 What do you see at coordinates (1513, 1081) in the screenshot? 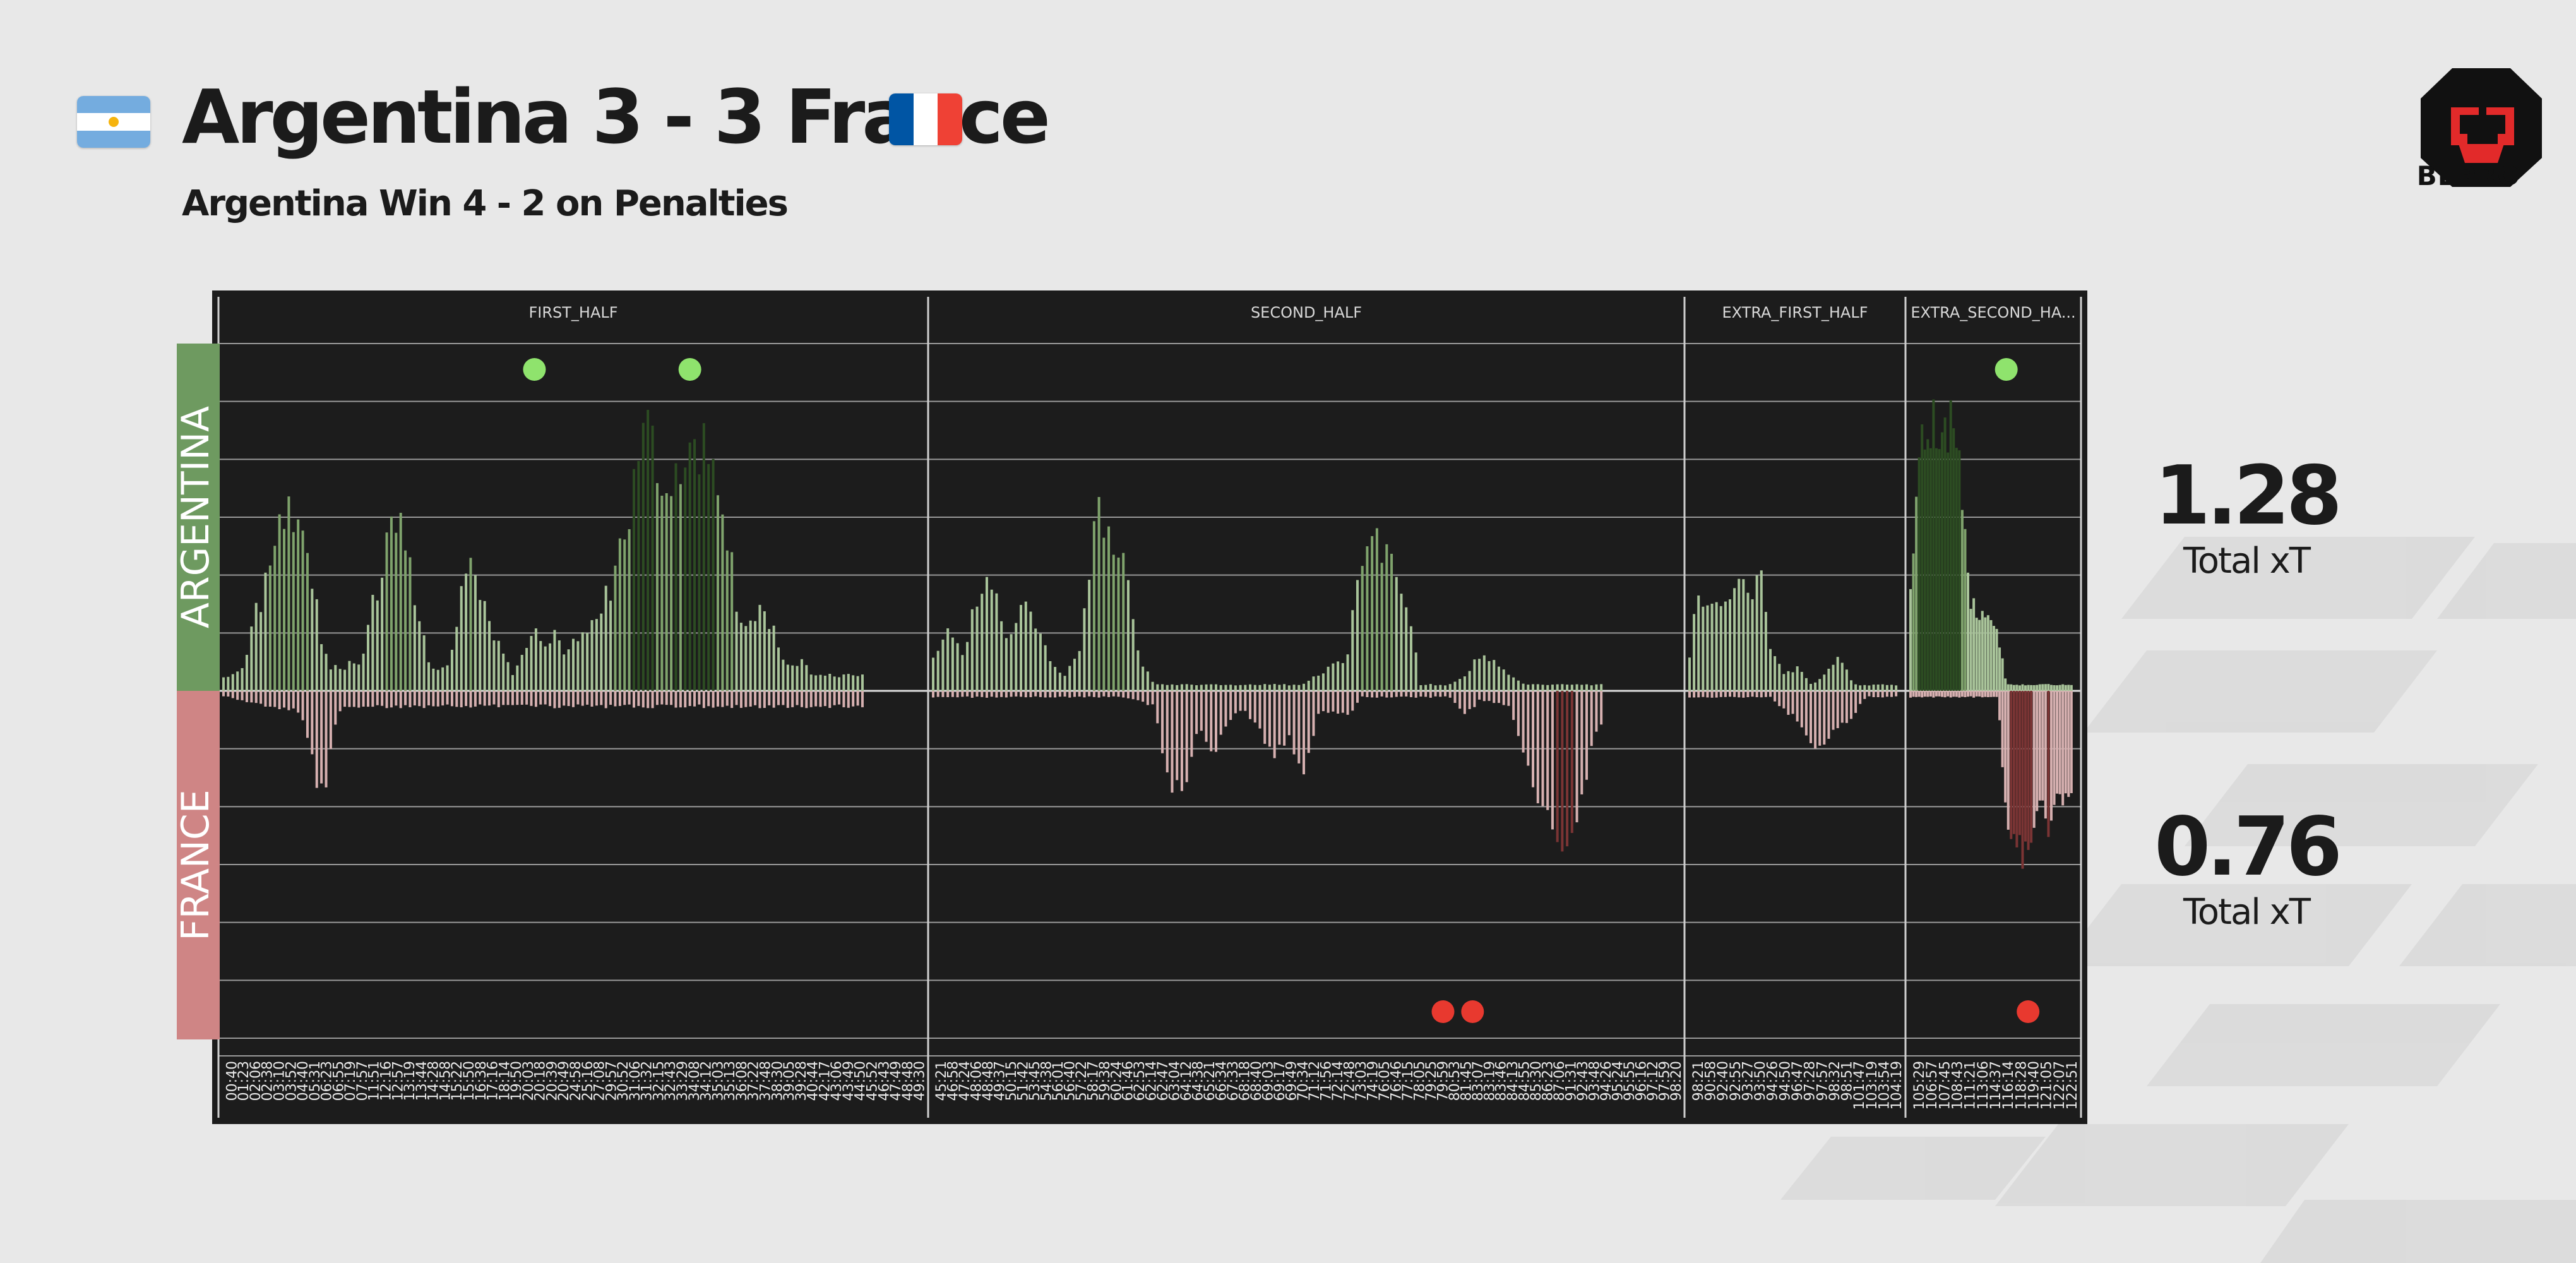
I see `x-tick-label: 84:13` at bounding box center [1513, 1081].